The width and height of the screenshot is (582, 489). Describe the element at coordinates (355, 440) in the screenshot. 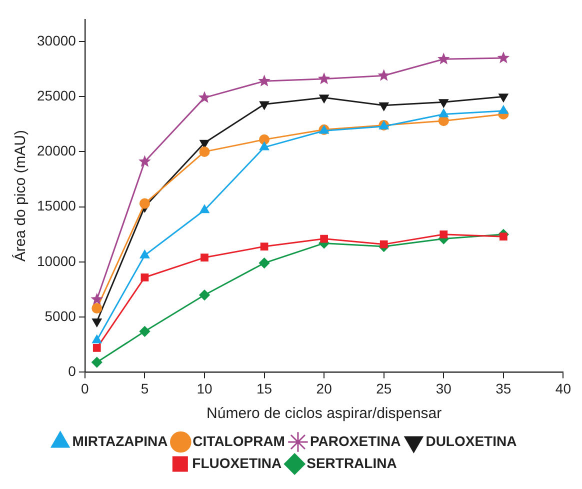

I see `legend-label: PAROXETINA` at that location.